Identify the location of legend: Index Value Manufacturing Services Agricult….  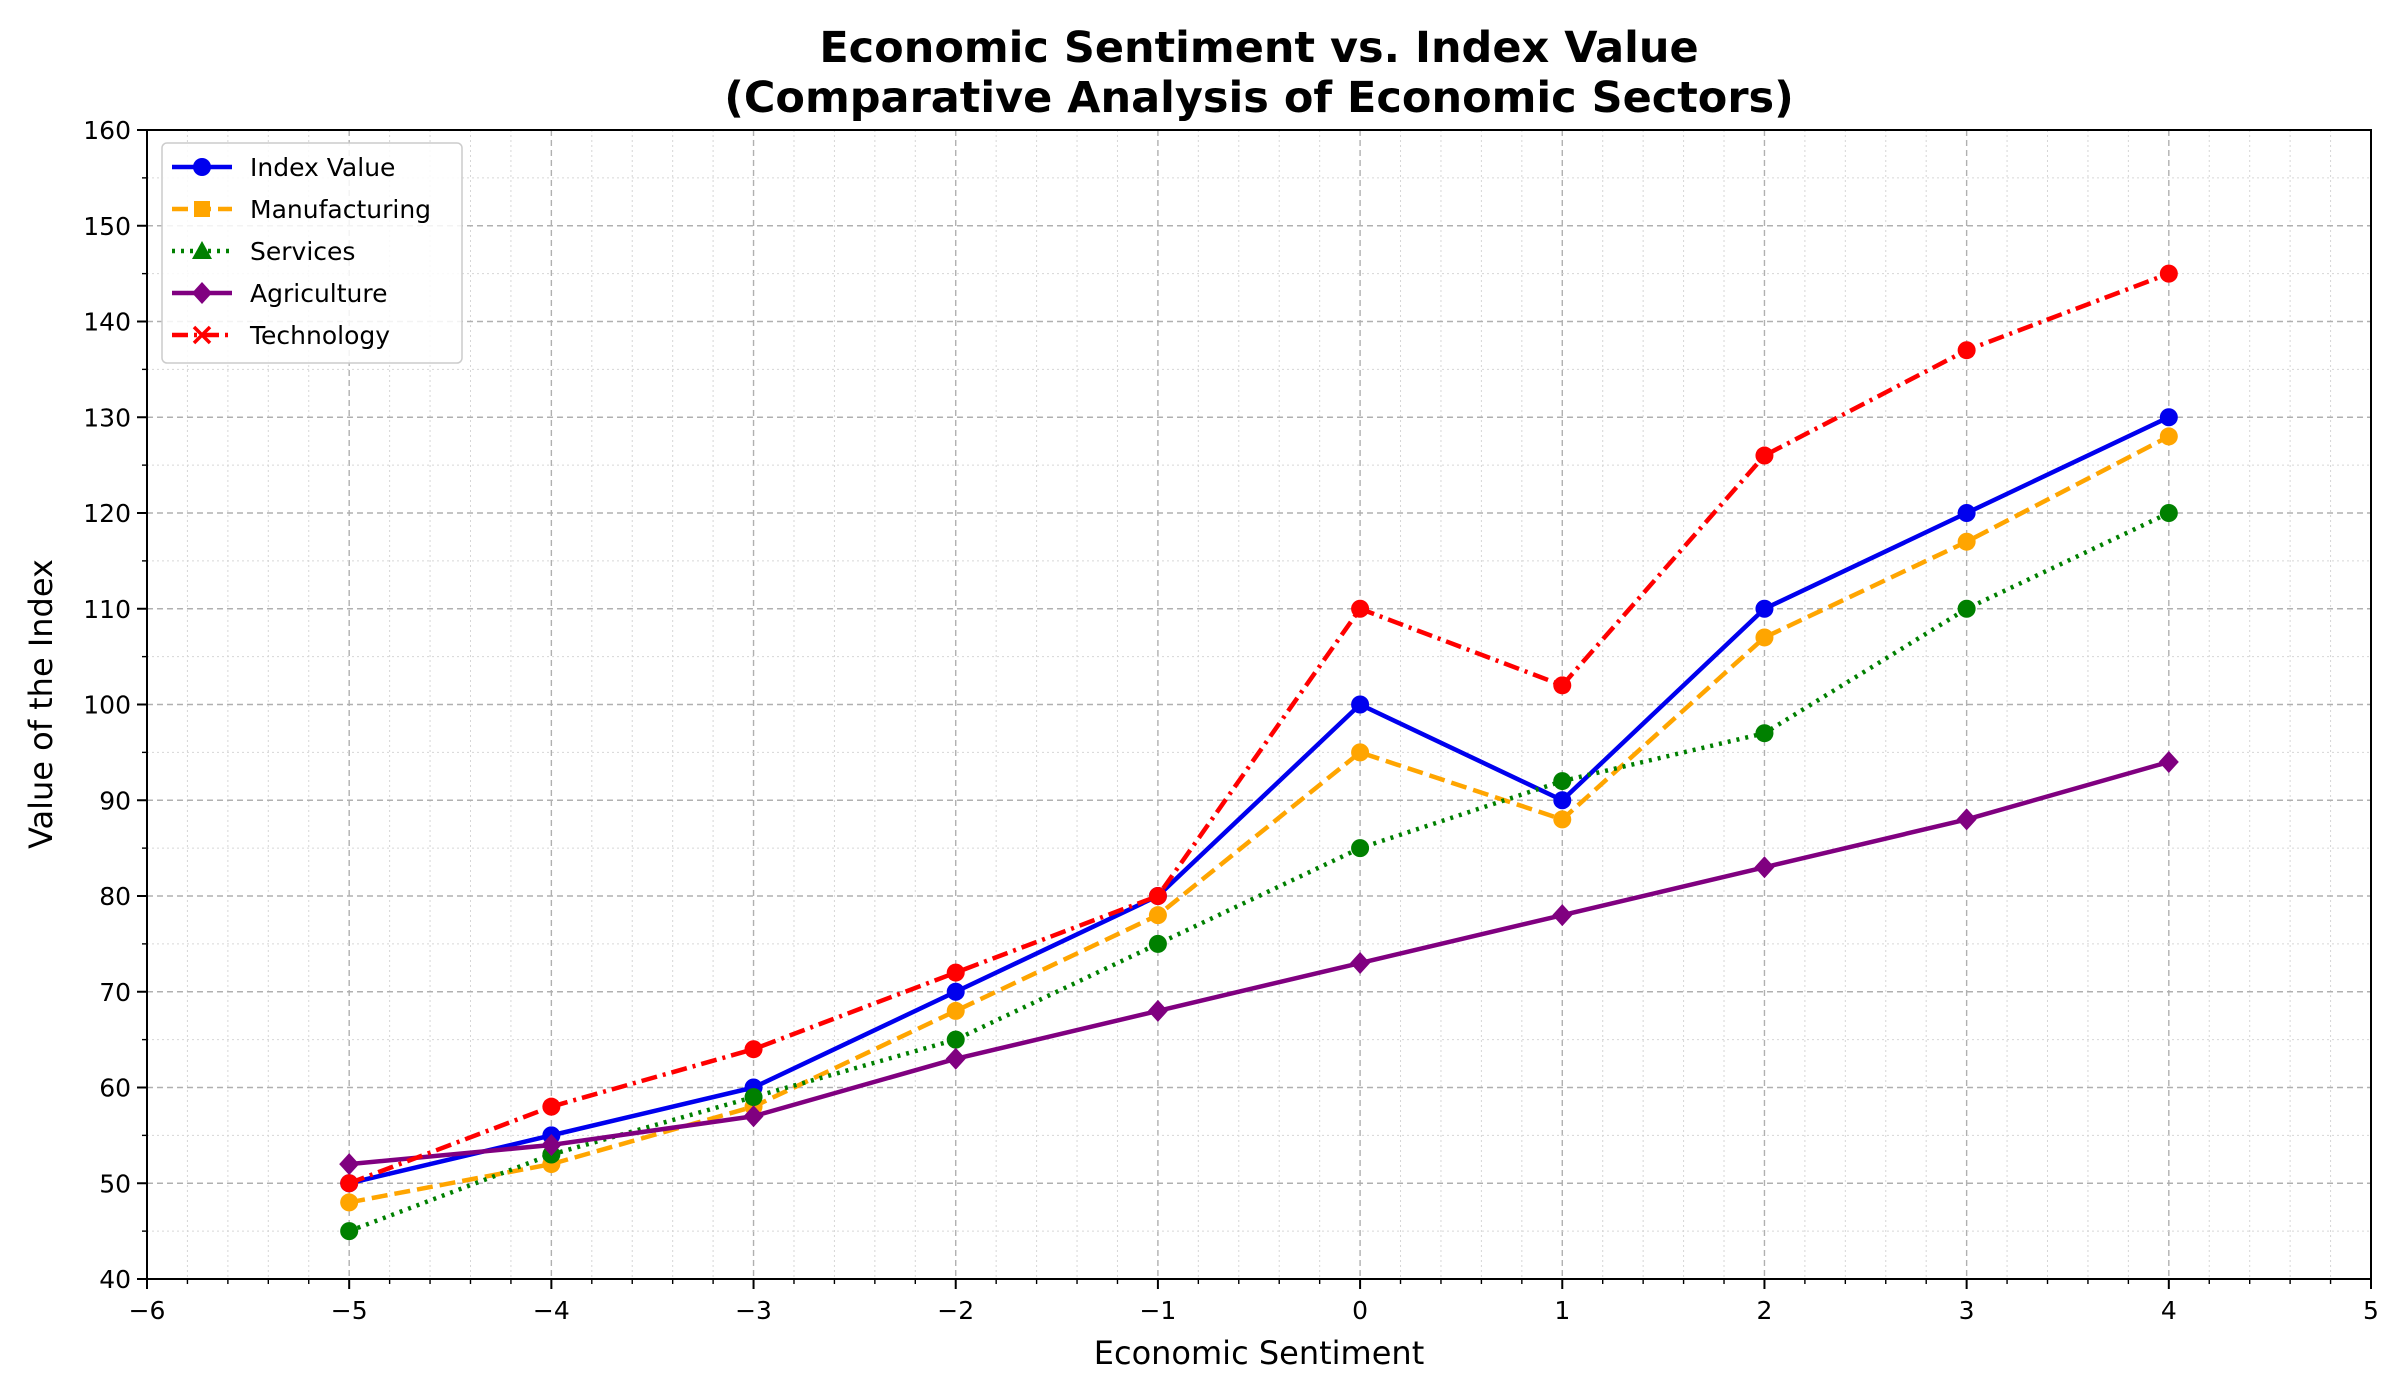
(312, 253).